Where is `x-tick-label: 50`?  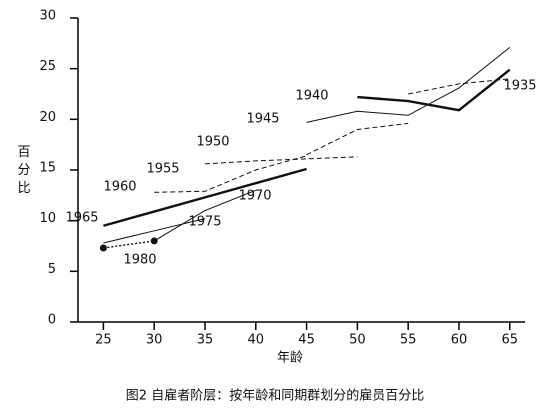
x-tick-label: 50 is located at coordinates (357, 340).